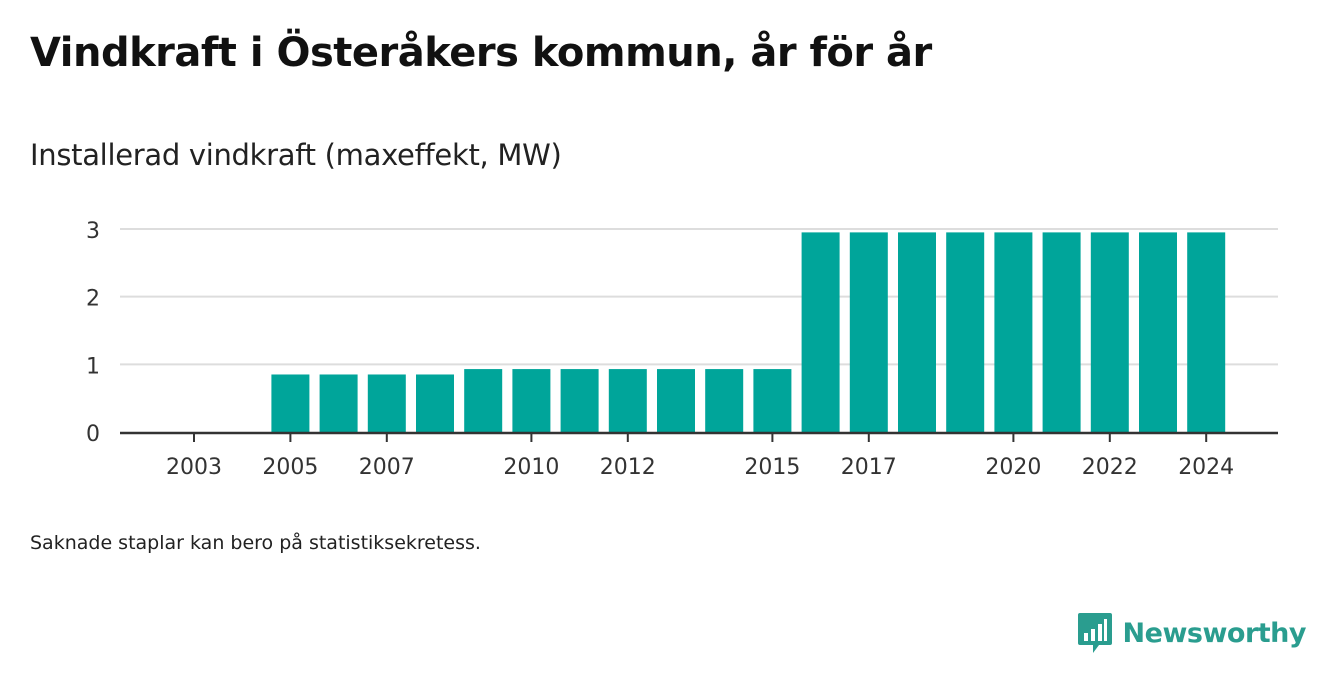 The image size is (1340, 685). I want to click on y-tick-label: 2, so click(93, 299).